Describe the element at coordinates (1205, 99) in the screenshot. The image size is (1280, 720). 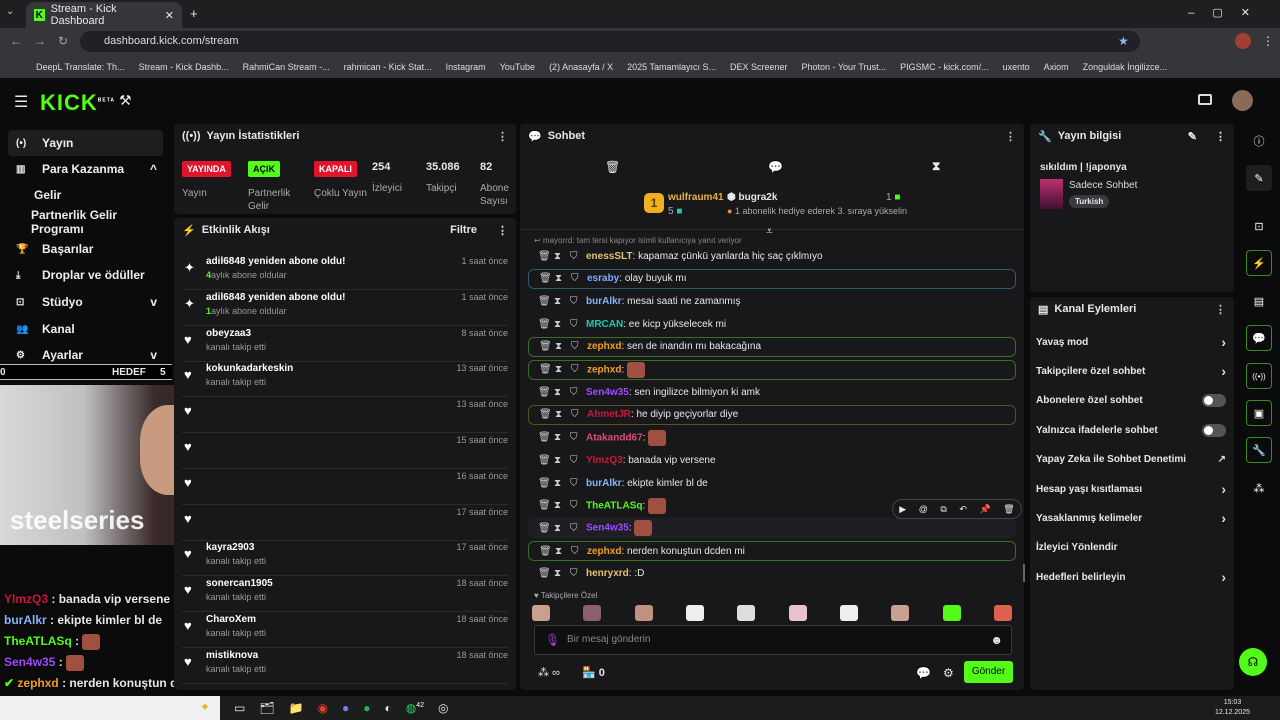
I see `wallet-icon` at that location.